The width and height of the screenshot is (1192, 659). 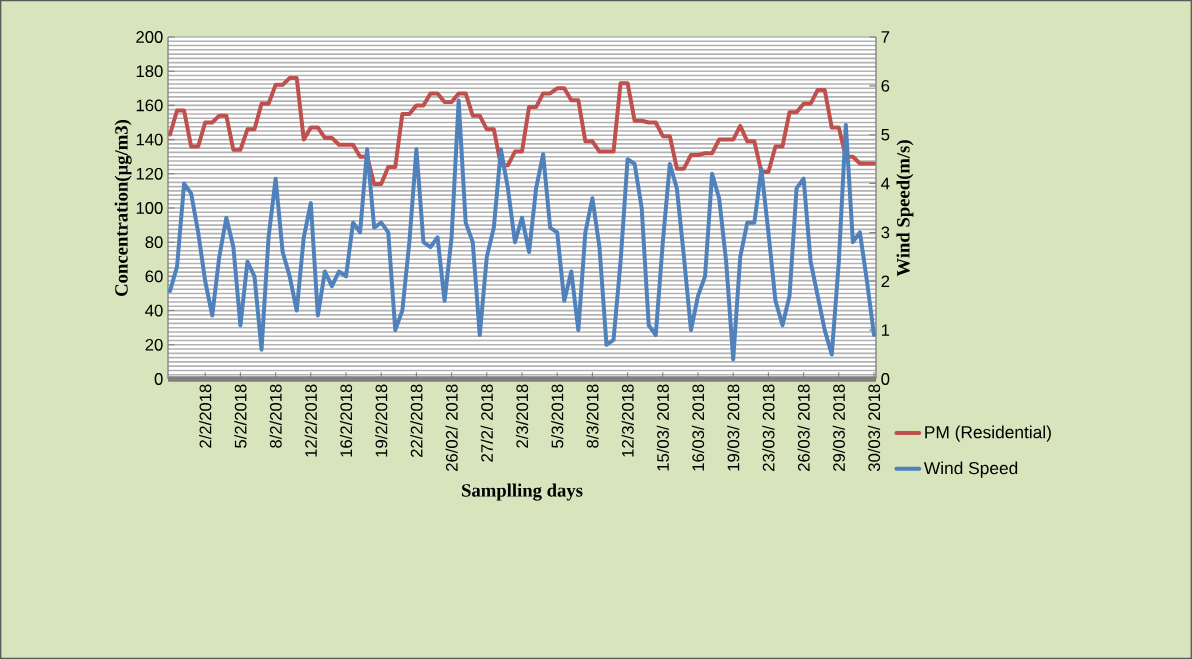 I want to click on y2-tick-label: 5, so click(x=885, y=134).